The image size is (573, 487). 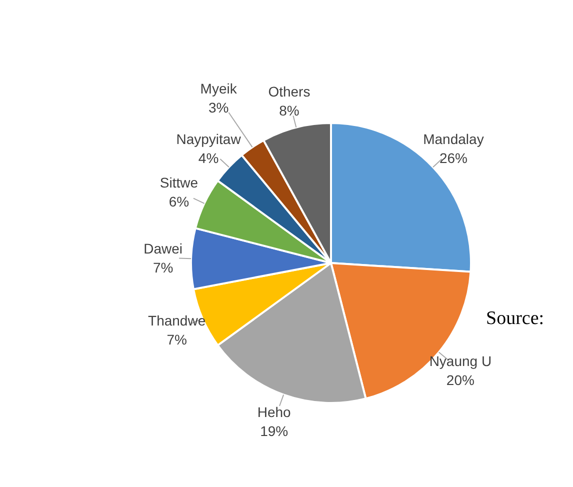 I want to click on slice-label: Heho, so click(x=274, y=412).